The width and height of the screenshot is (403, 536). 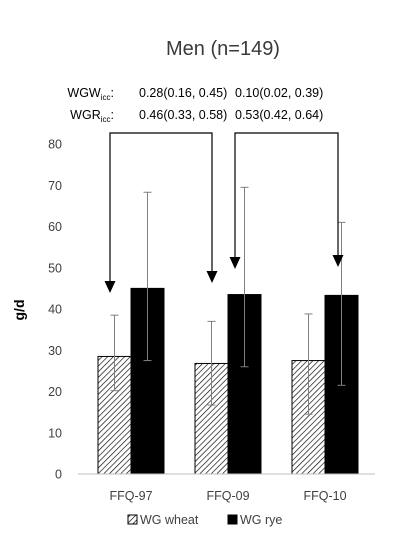 What do you see at coordinates (324, 496) in the screenshot?
I see `x-tick-label-ffq-10: FFQ-10` at bounding box center [324, 496].